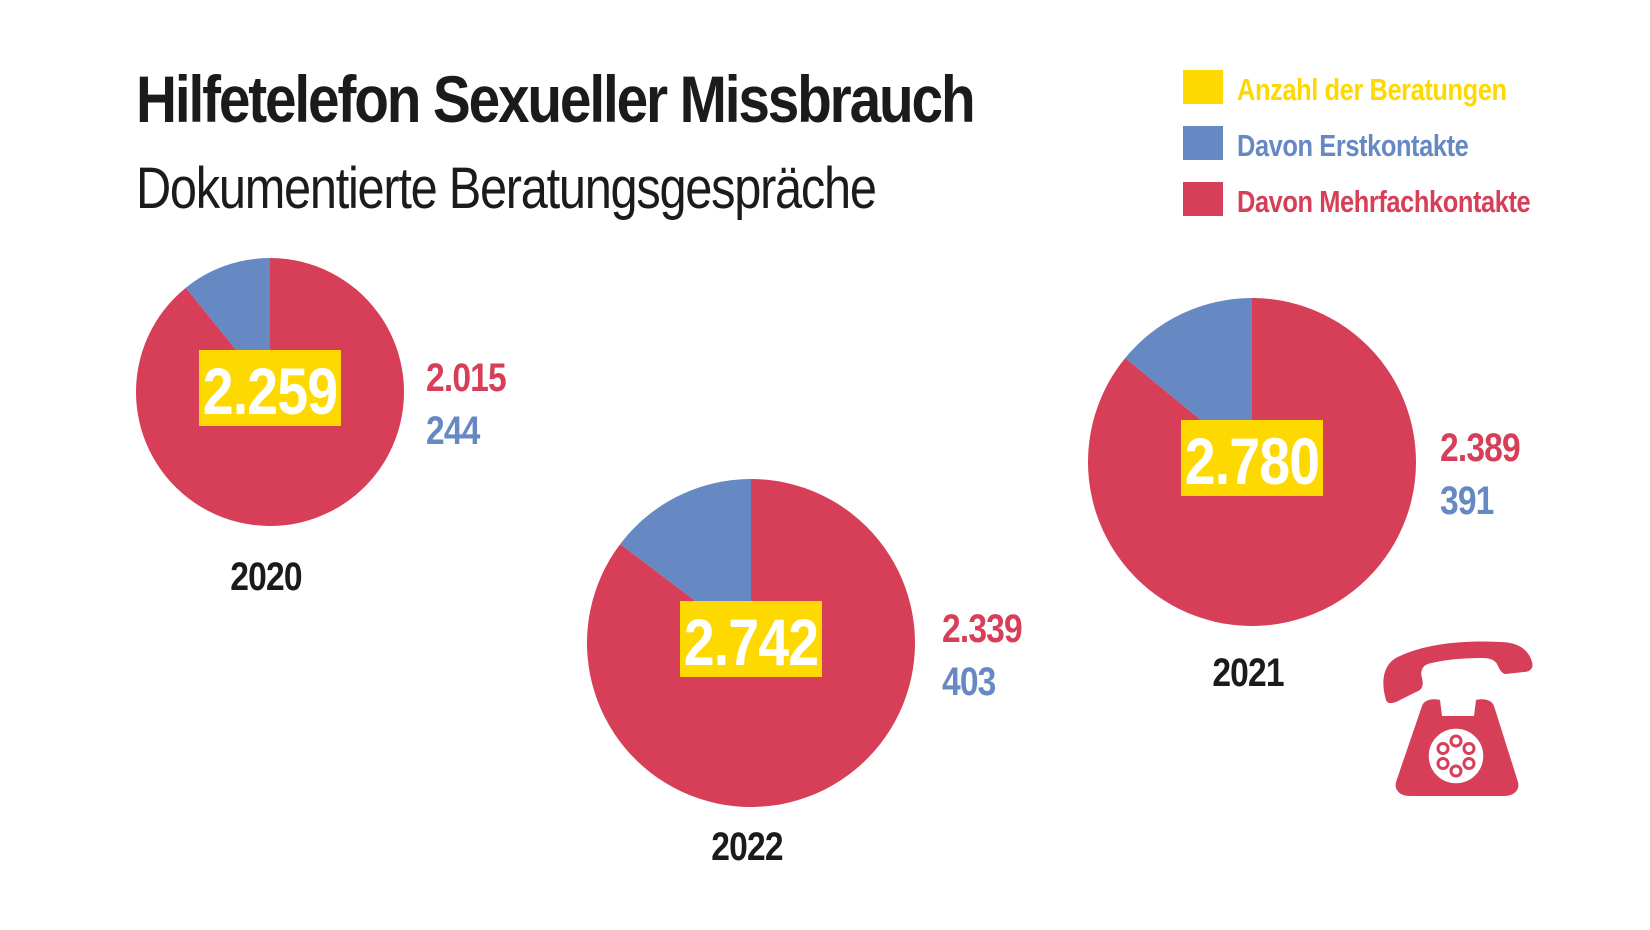 This screenshot has height=930, width=1650. Describe the element at coordinates (1248, 672) in the screenshot. I see `year-label-2021: 2021` at that location.